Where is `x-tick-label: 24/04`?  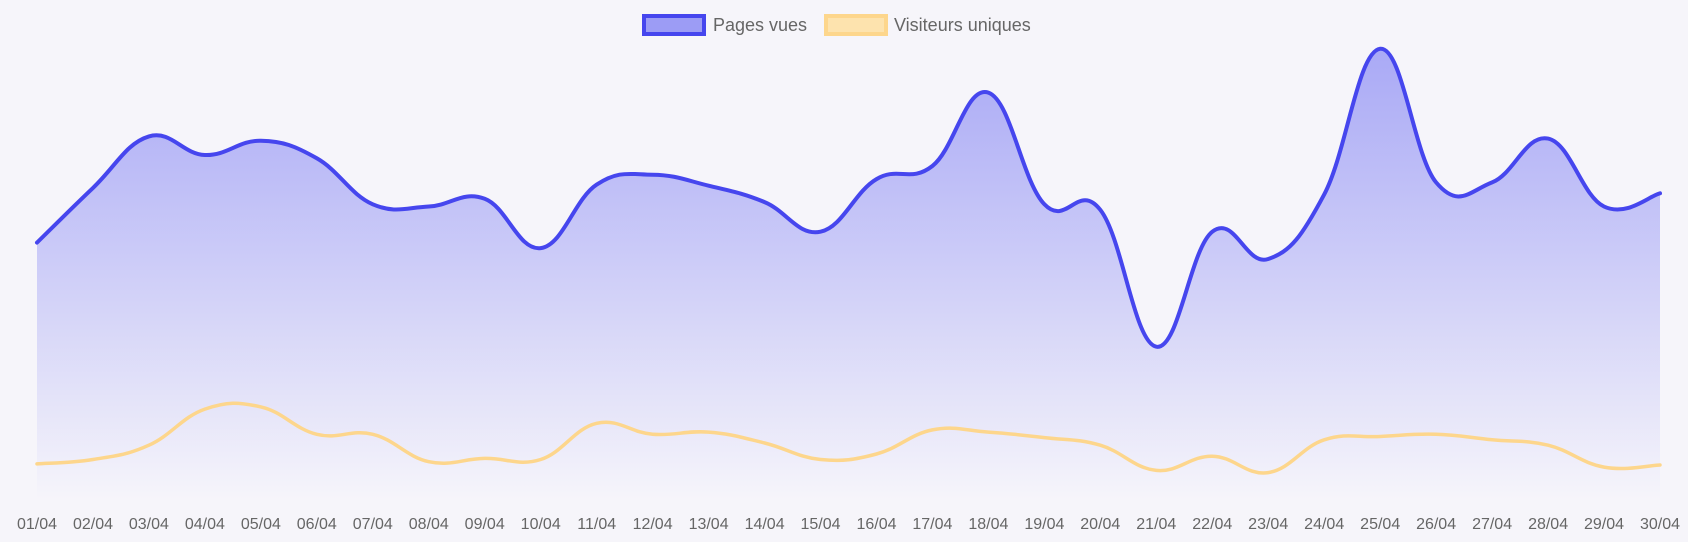 x-tick-label: 24/04 is located at coordinates (1324, 524).